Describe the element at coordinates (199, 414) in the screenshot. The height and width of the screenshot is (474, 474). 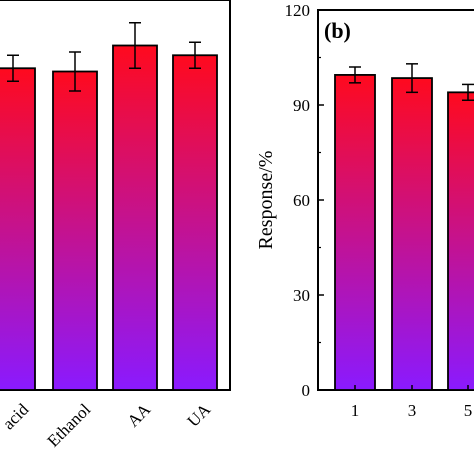
I see `panel-a-x-tick-label-3: UA` at that location.